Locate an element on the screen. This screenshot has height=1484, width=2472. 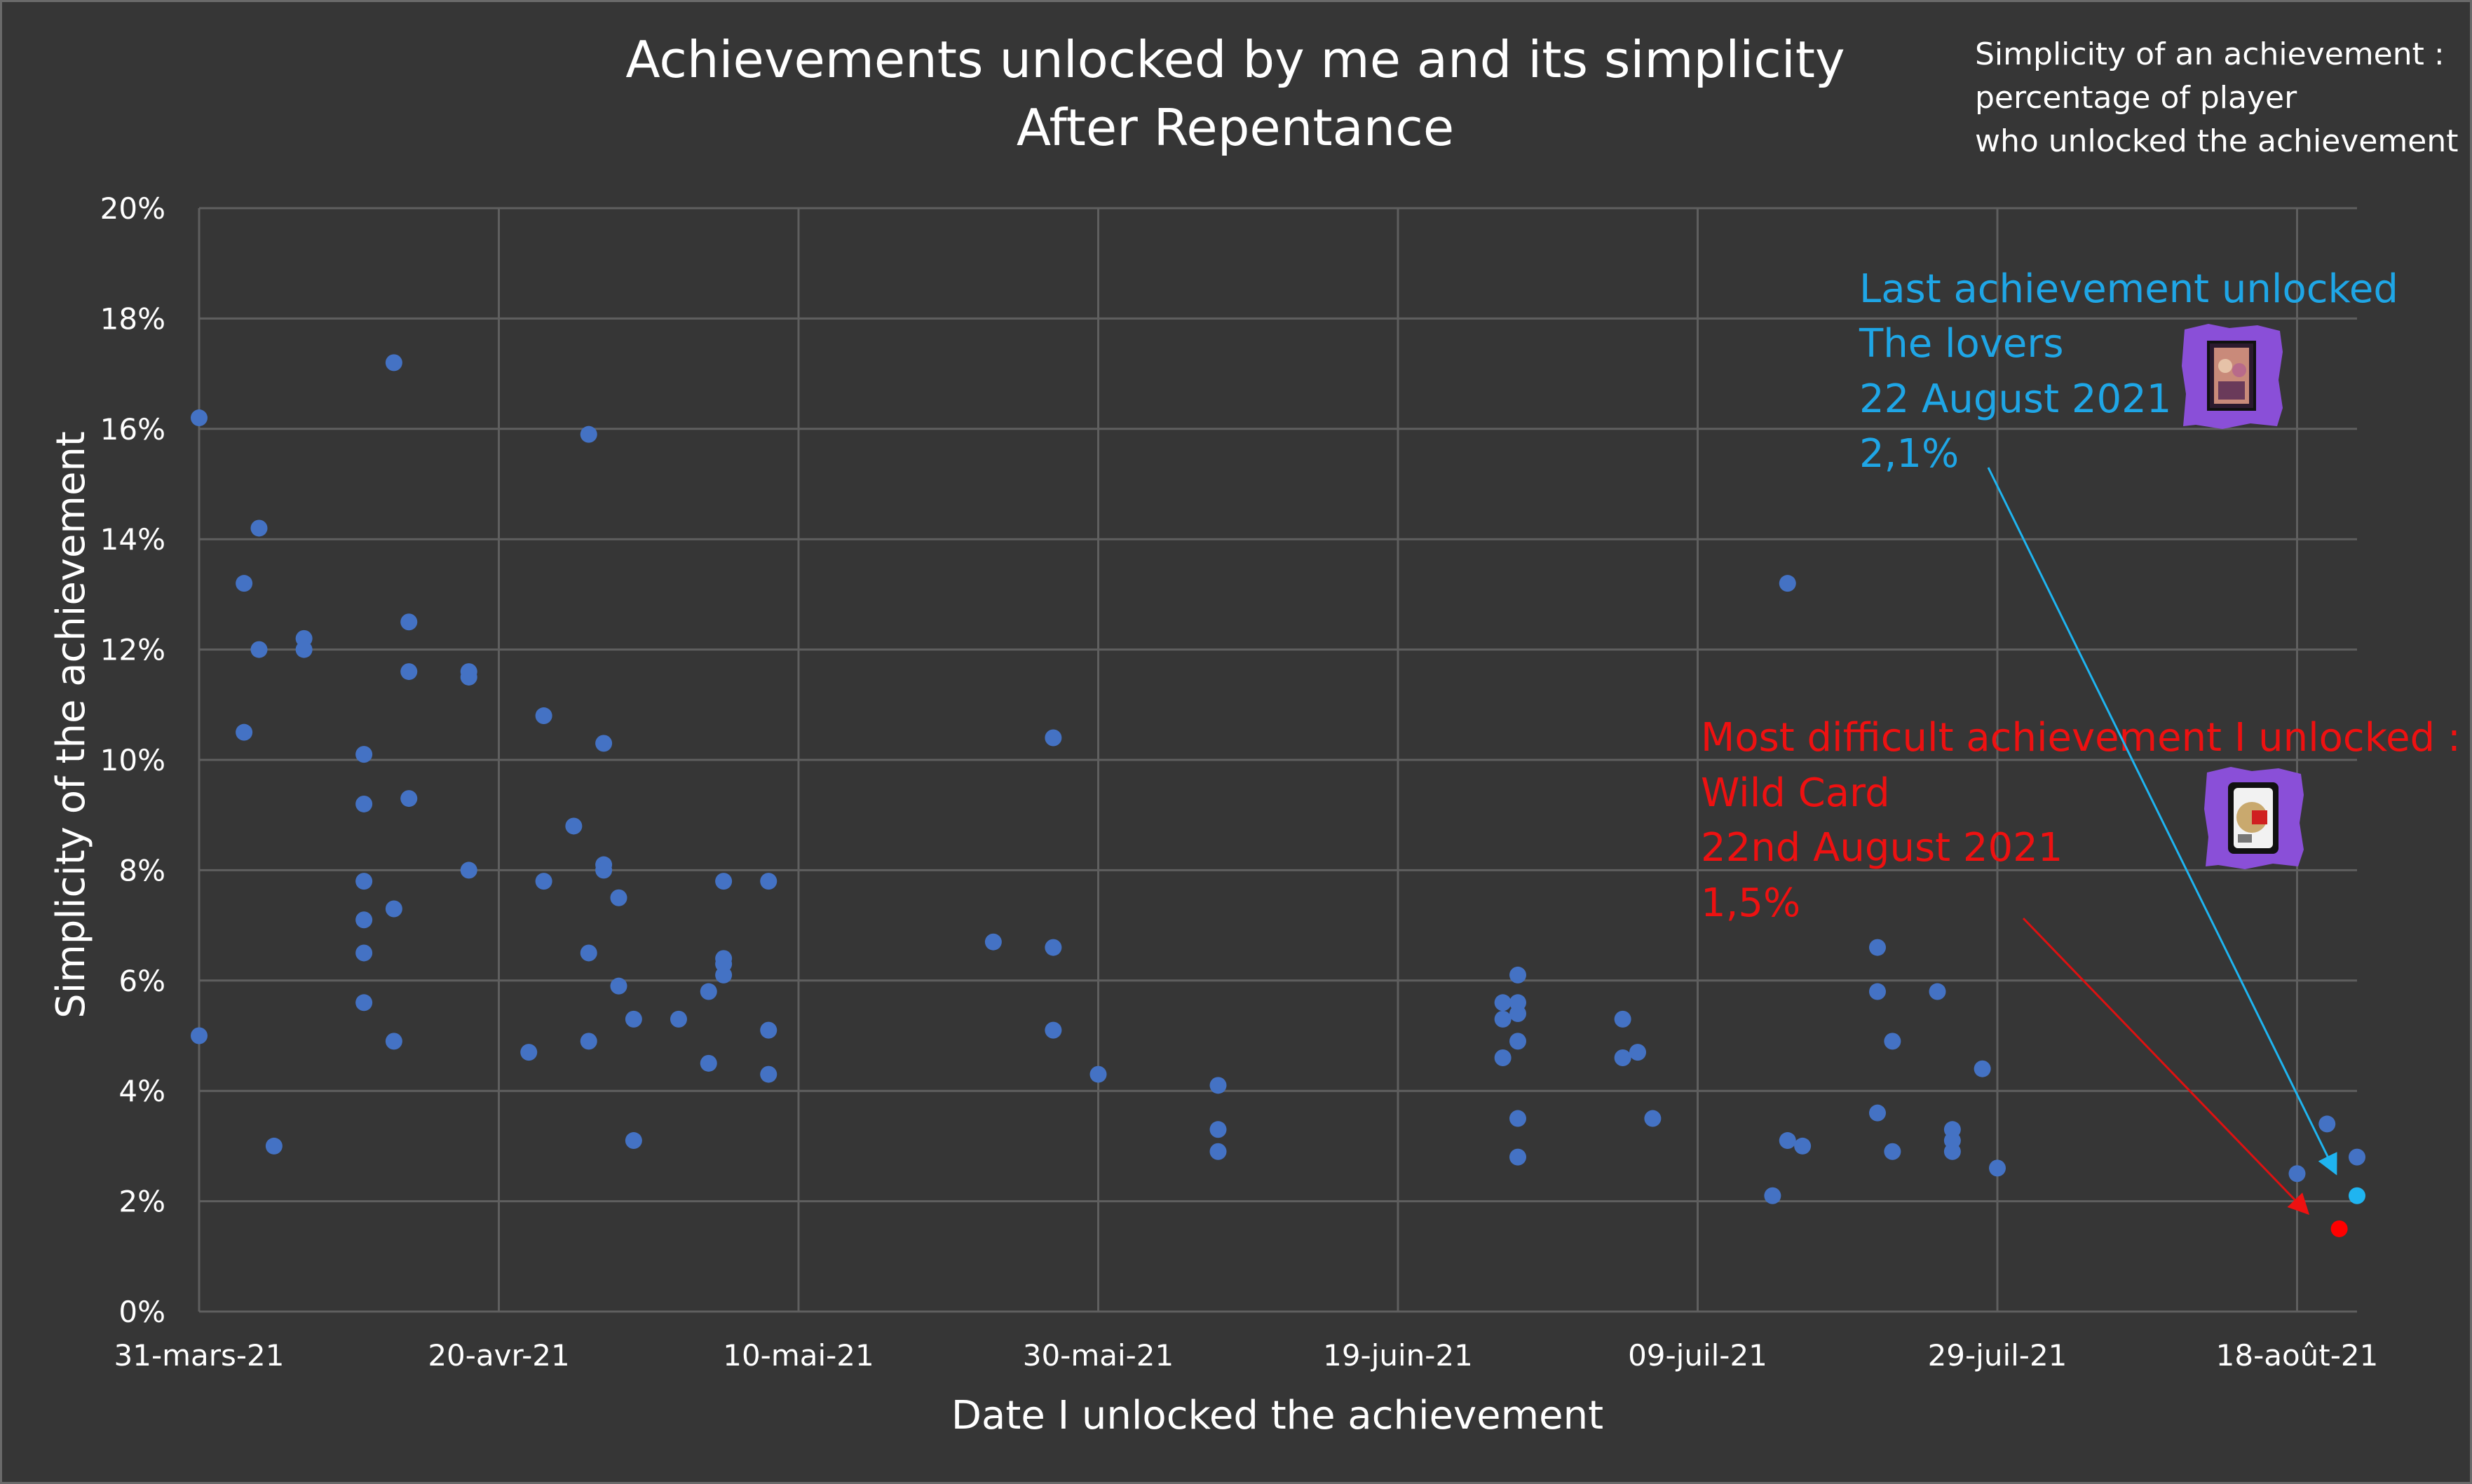
y-tick-label: 10% is located at coordinates (132, 760).